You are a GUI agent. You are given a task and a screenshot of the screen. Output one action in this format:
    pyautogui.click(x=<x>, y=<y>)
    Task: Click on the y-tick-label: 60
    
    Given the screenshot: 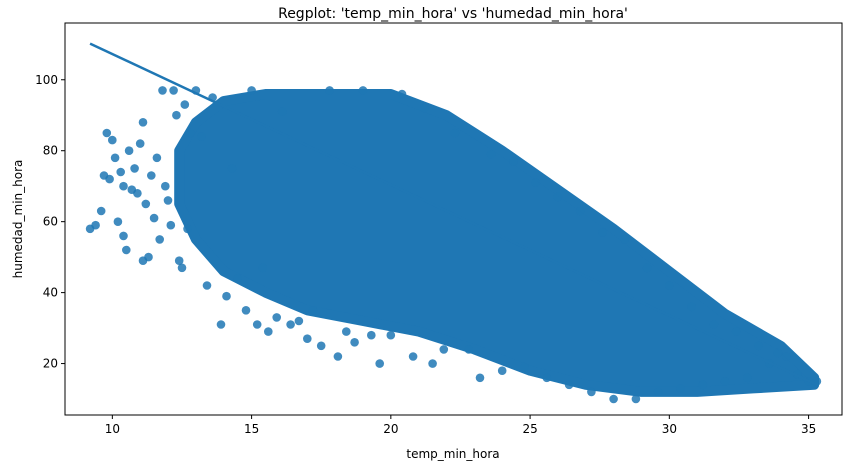 What is the action you would take?
    pyautogui.click(x=50, y=222)
    